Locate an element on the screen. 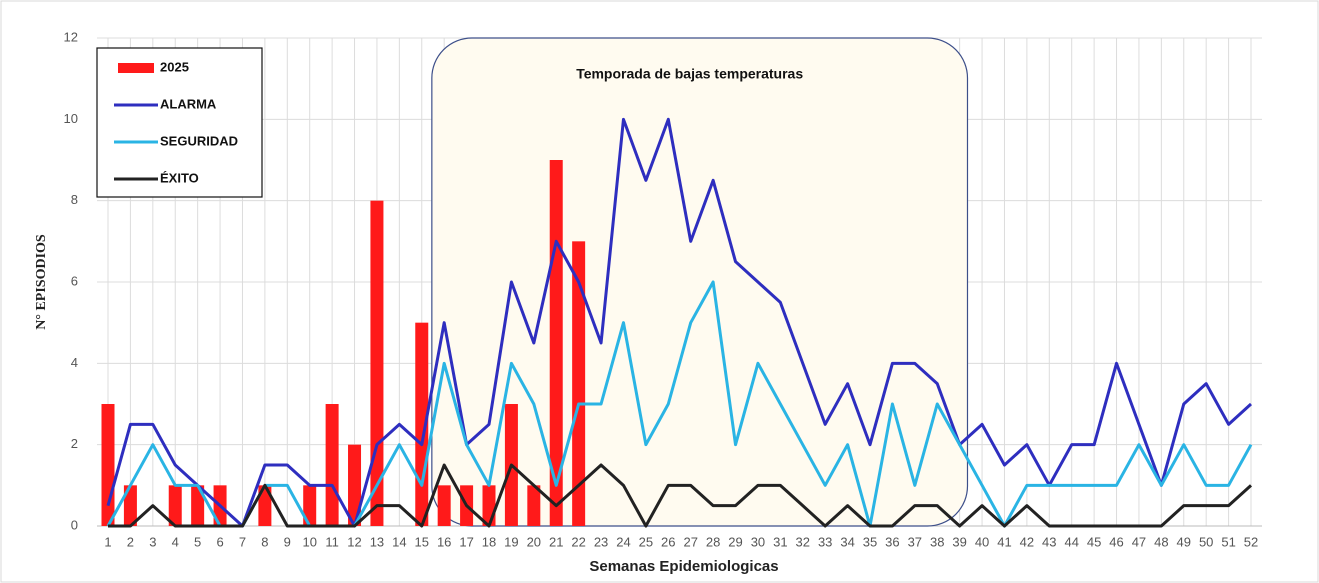  x-tick-label: 15 is located at coordinates (422, 541).